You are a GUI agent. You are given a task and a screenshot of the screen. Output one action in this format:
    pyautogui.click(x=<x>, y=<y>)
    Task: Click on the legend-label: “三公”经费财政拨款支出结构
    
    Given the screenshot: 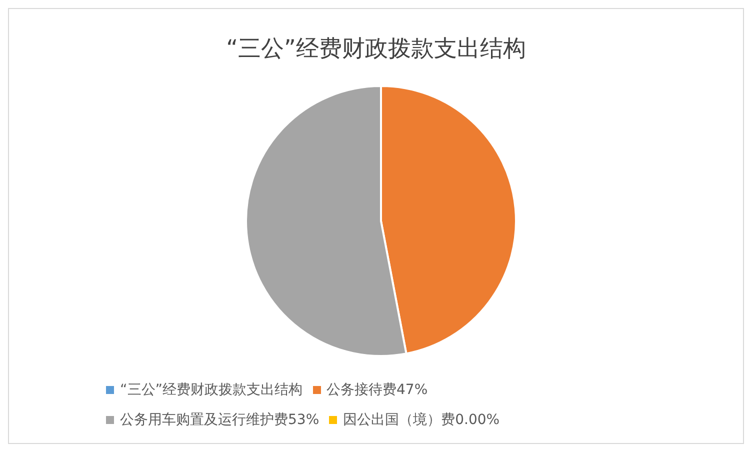 What is the action you would take?
    pyautogui.click(x=211, y=390)
    